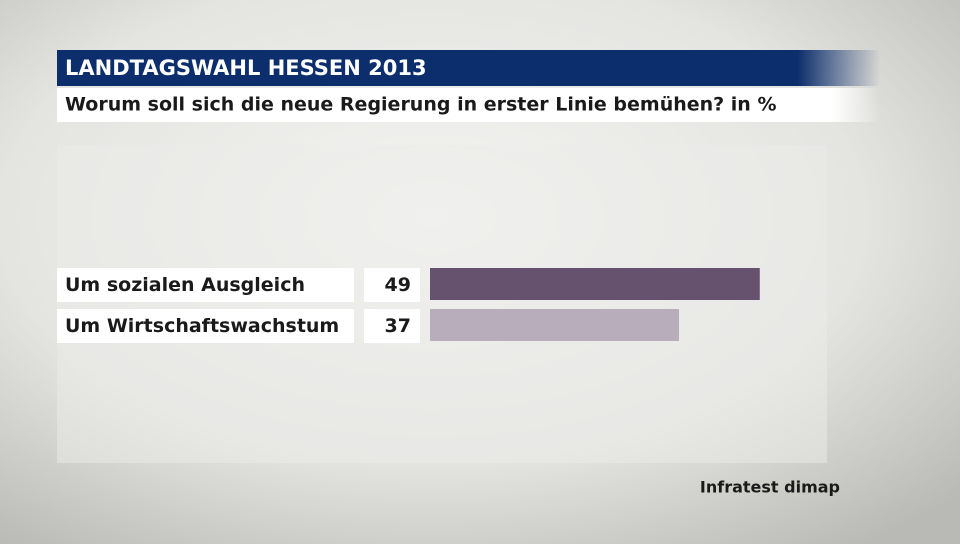  I want to click on chart-title: LANDTAGSWAHL HESSEN 2013, so click(246, 68).